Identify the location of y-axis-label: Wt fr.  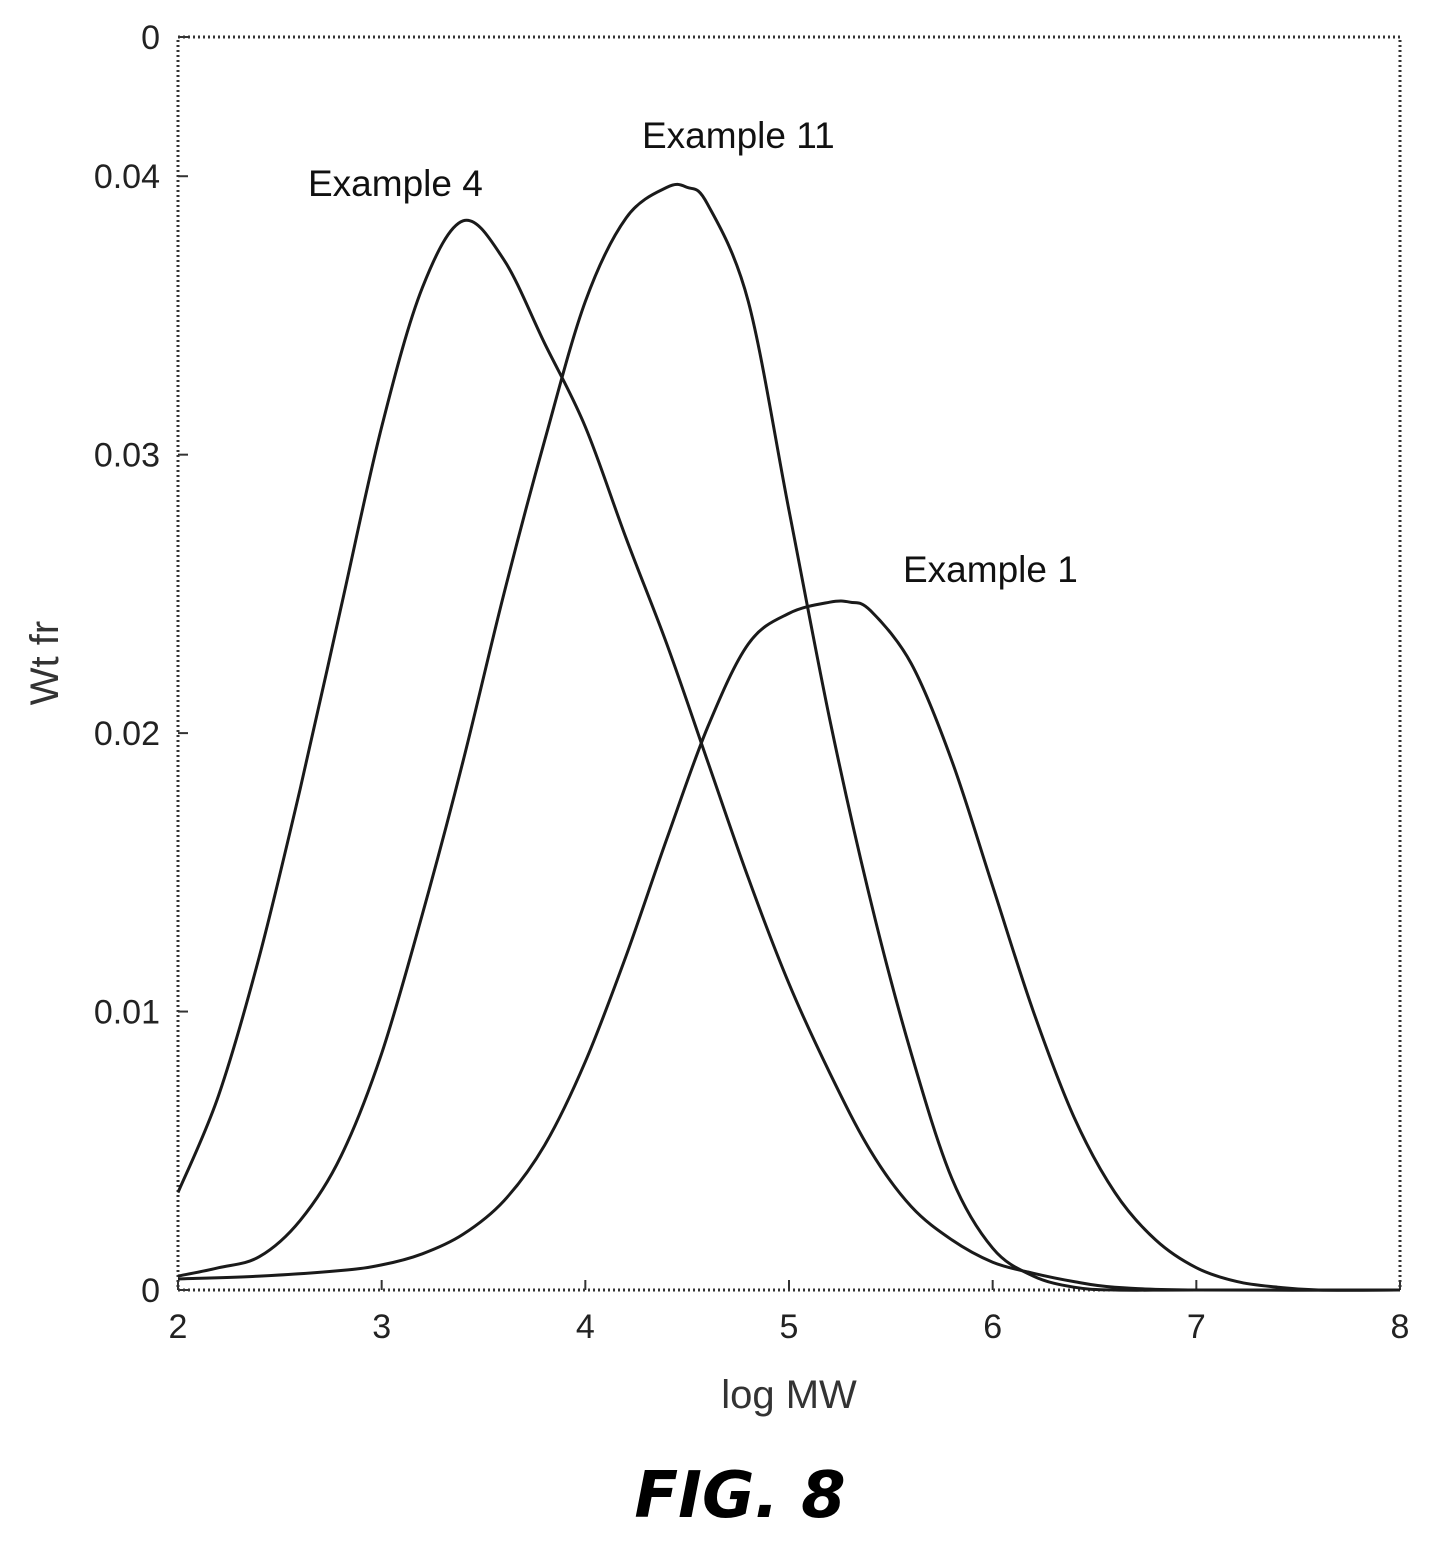
(45, 663).